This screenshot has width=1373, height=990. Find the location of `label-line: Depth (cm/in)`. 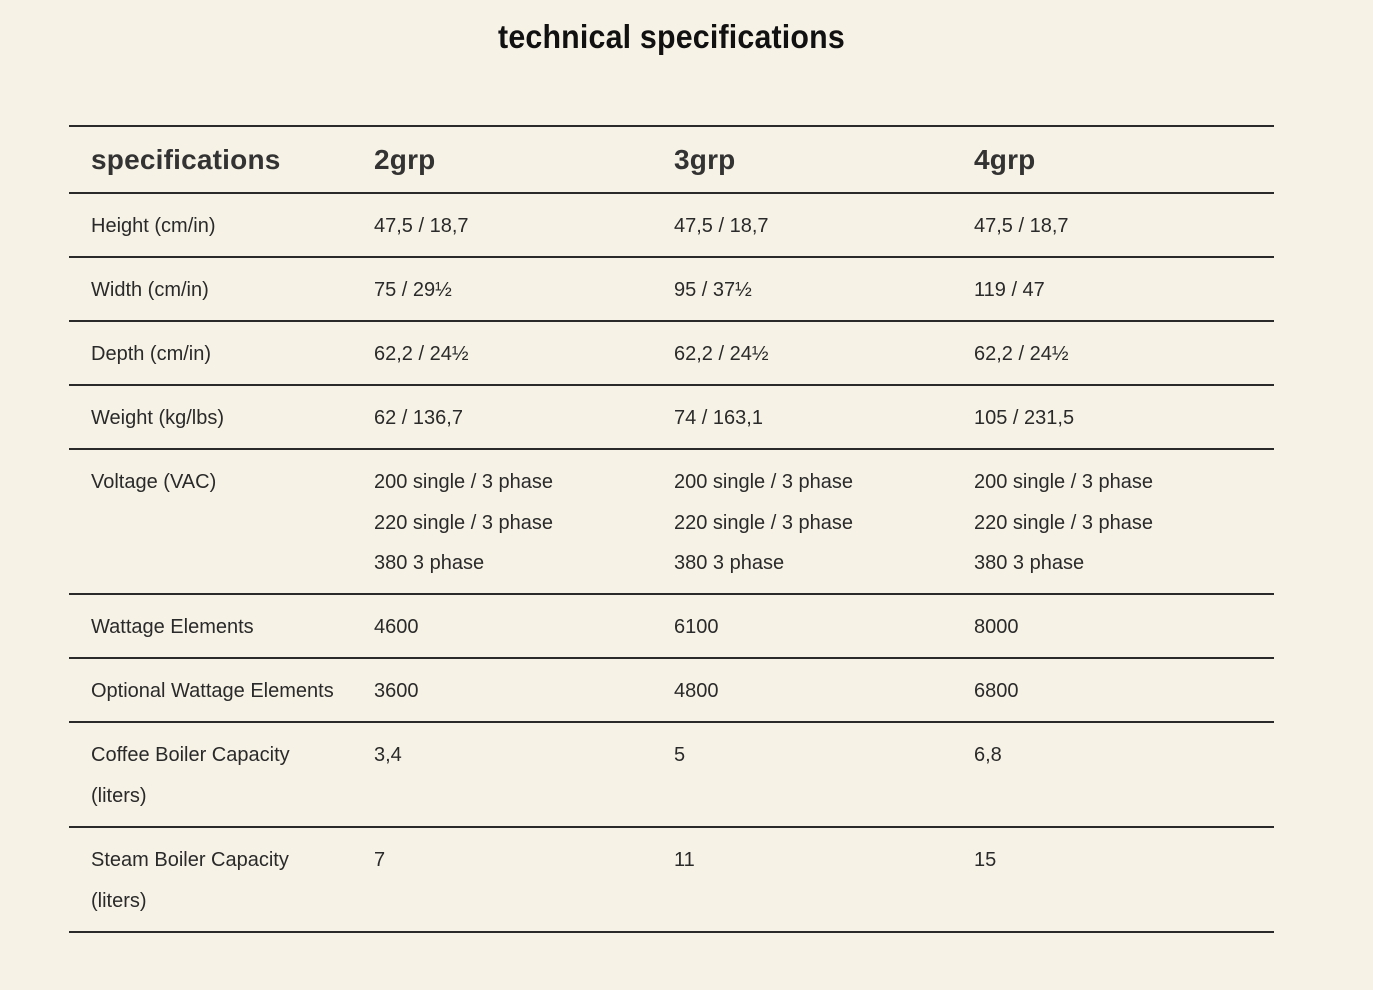

label-line: Depth (cm/in) is located at coordinates (151, 354).